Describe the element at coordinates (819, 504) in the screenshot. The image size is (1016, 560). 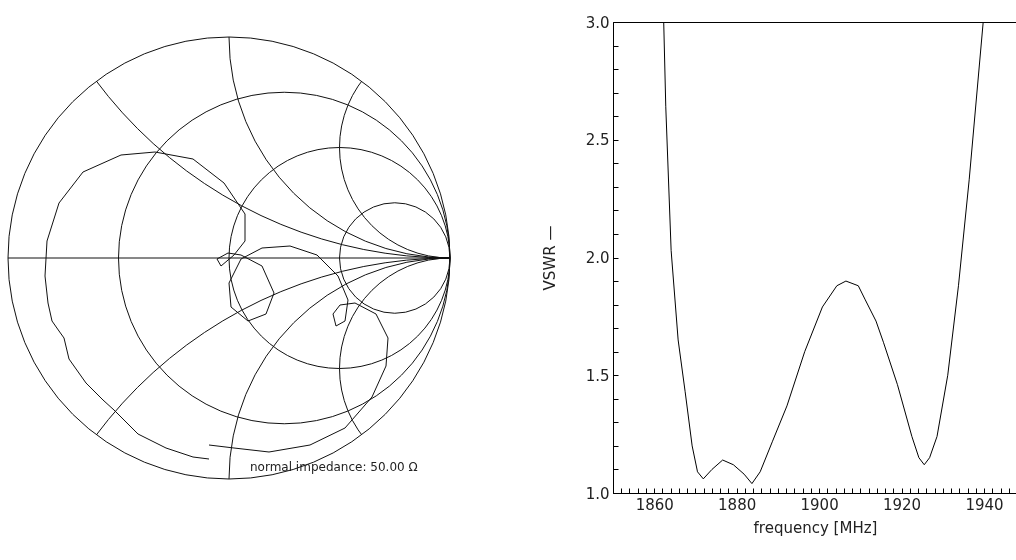
I see `x-tick-label: 1900` at that location.